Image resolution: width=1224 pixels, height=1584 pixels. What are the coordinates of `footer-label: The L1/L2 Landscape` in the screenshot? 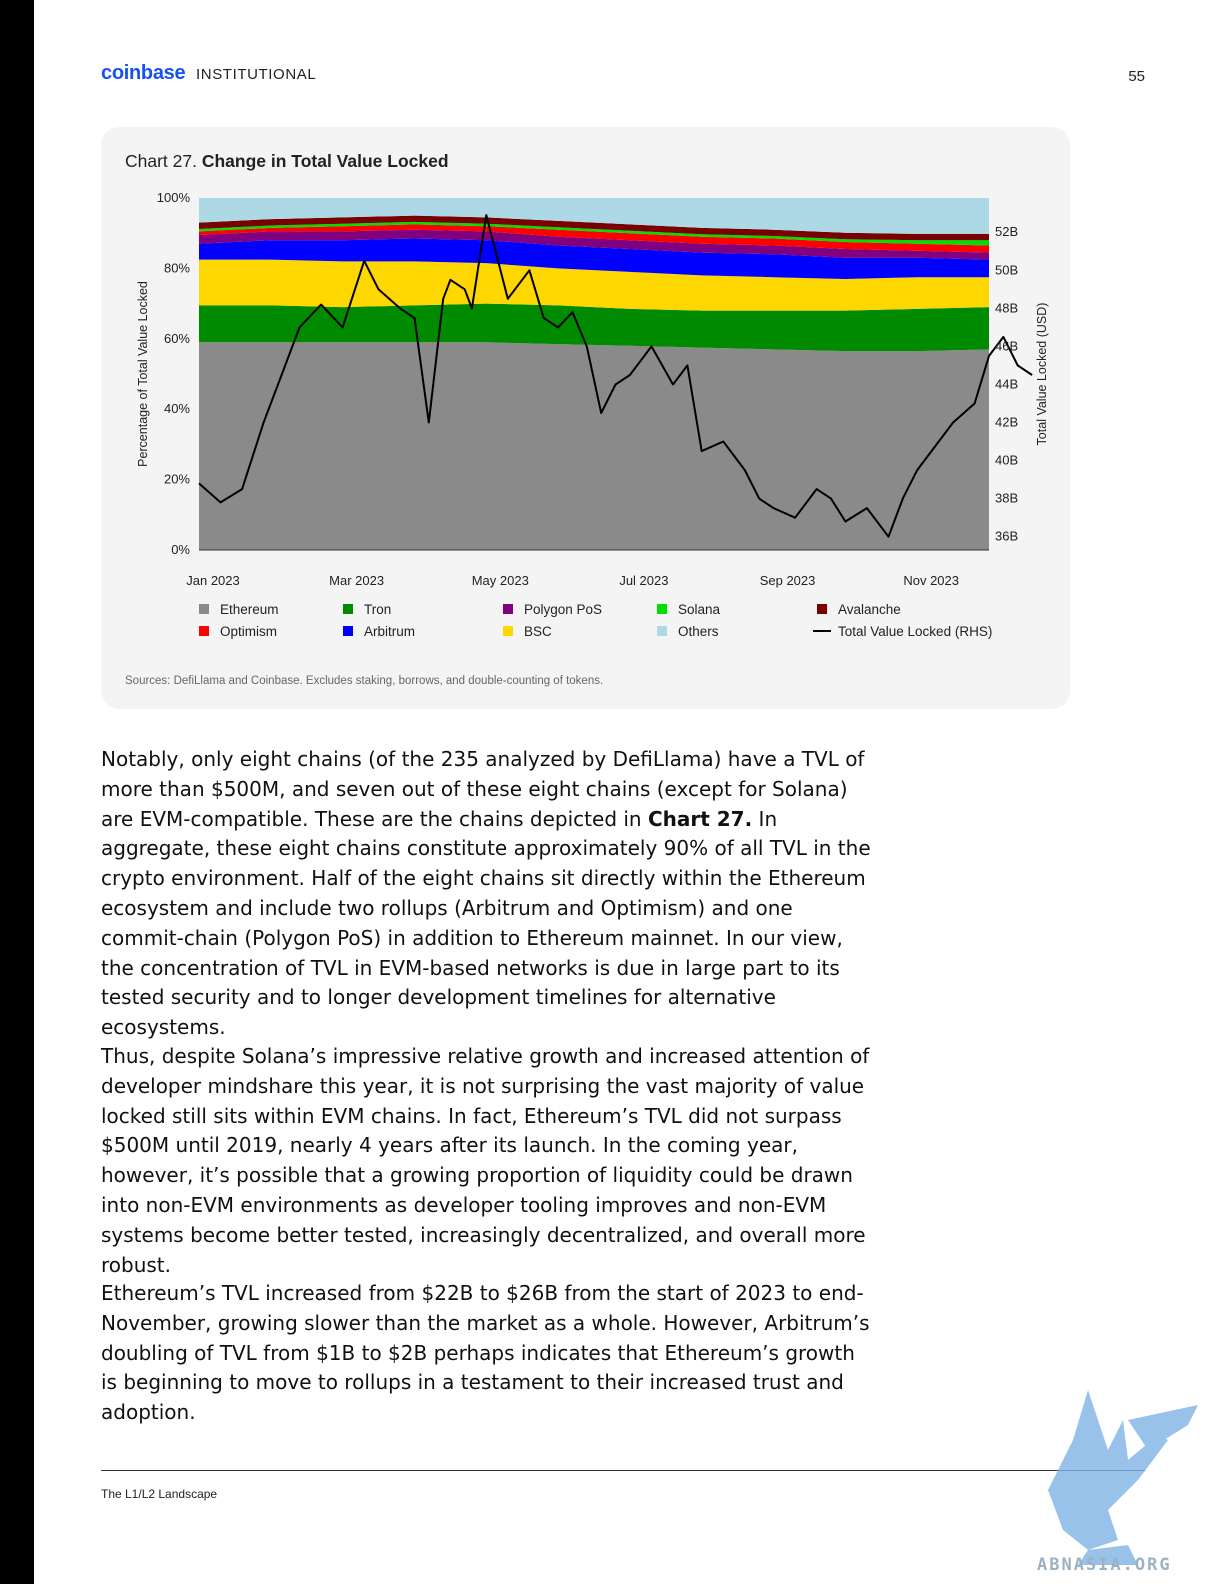 It's located at (159, 1494).